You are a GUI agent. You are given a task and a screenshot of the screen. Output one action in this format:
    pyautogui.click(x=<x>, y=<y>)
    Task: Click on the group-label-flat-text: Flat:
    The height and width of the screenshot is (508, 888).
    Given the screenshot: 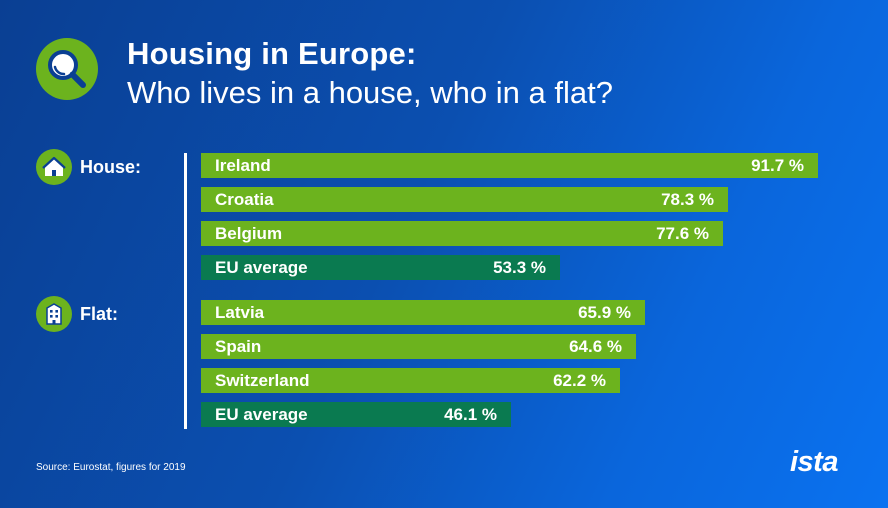 What is the action you would take?
    pyautogui.click(x=99, y=313)
    